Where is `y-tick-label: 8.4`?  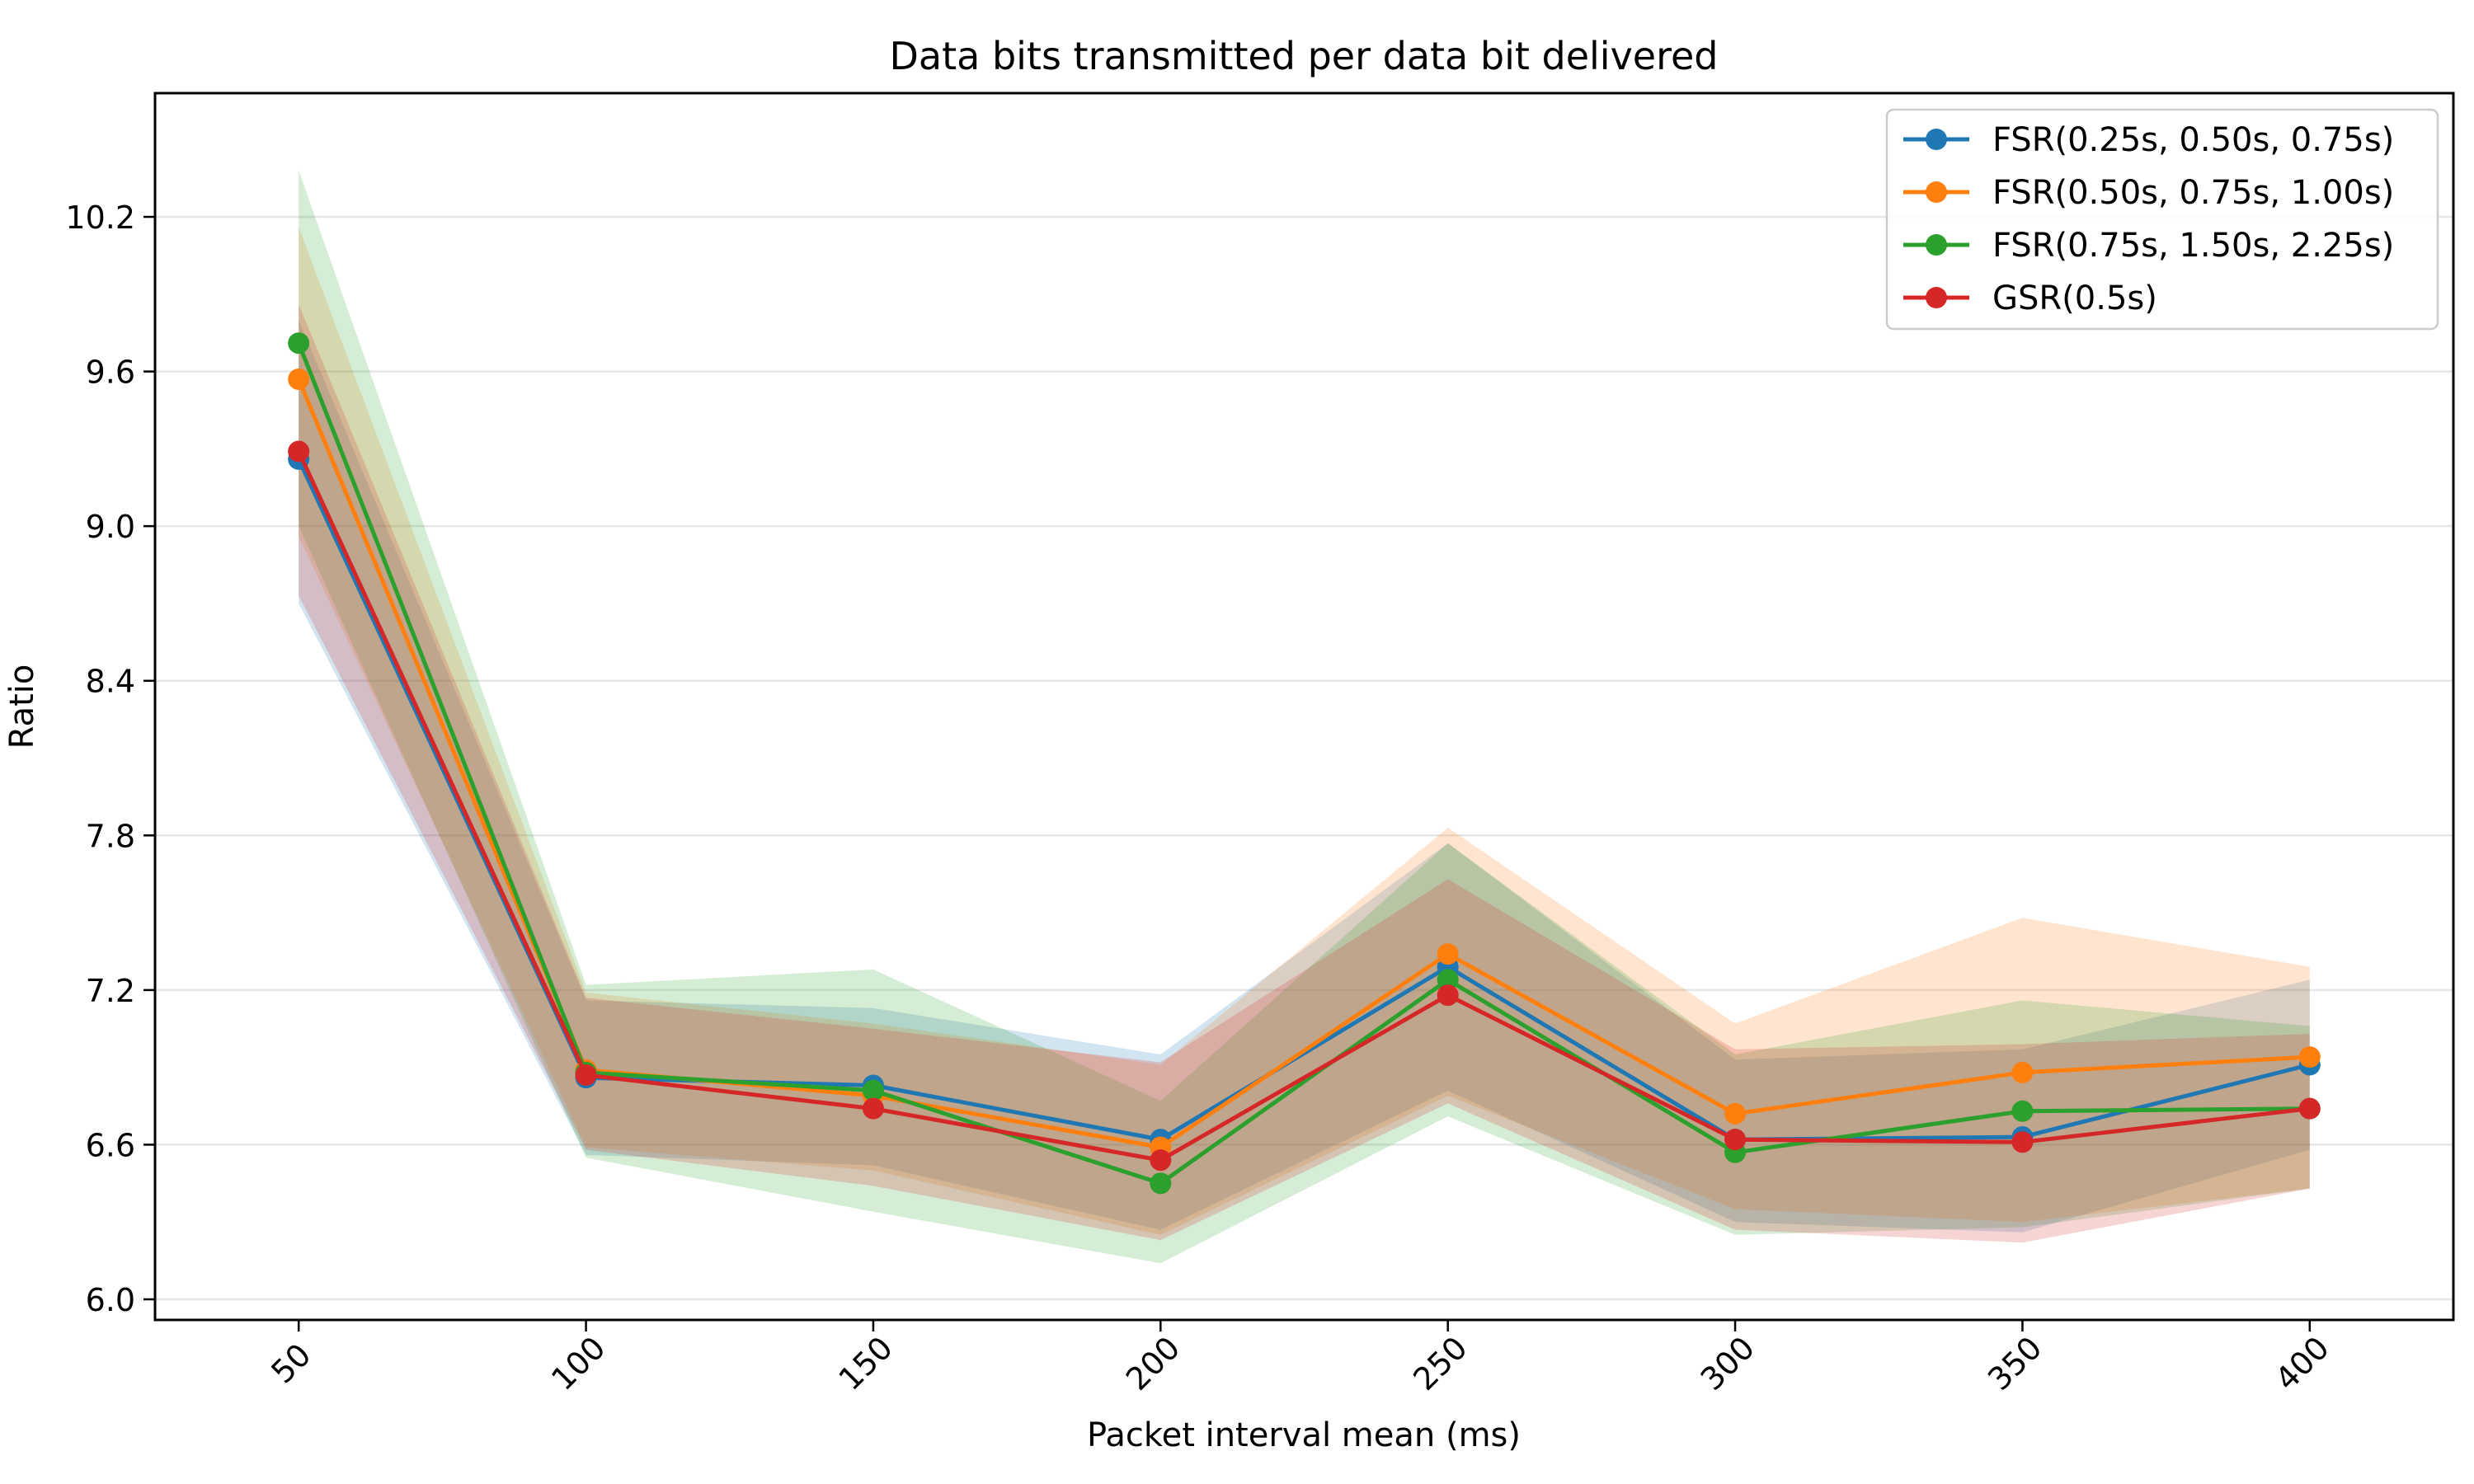 y-tick-label: 8.4 is located at coordinates (110, 682).